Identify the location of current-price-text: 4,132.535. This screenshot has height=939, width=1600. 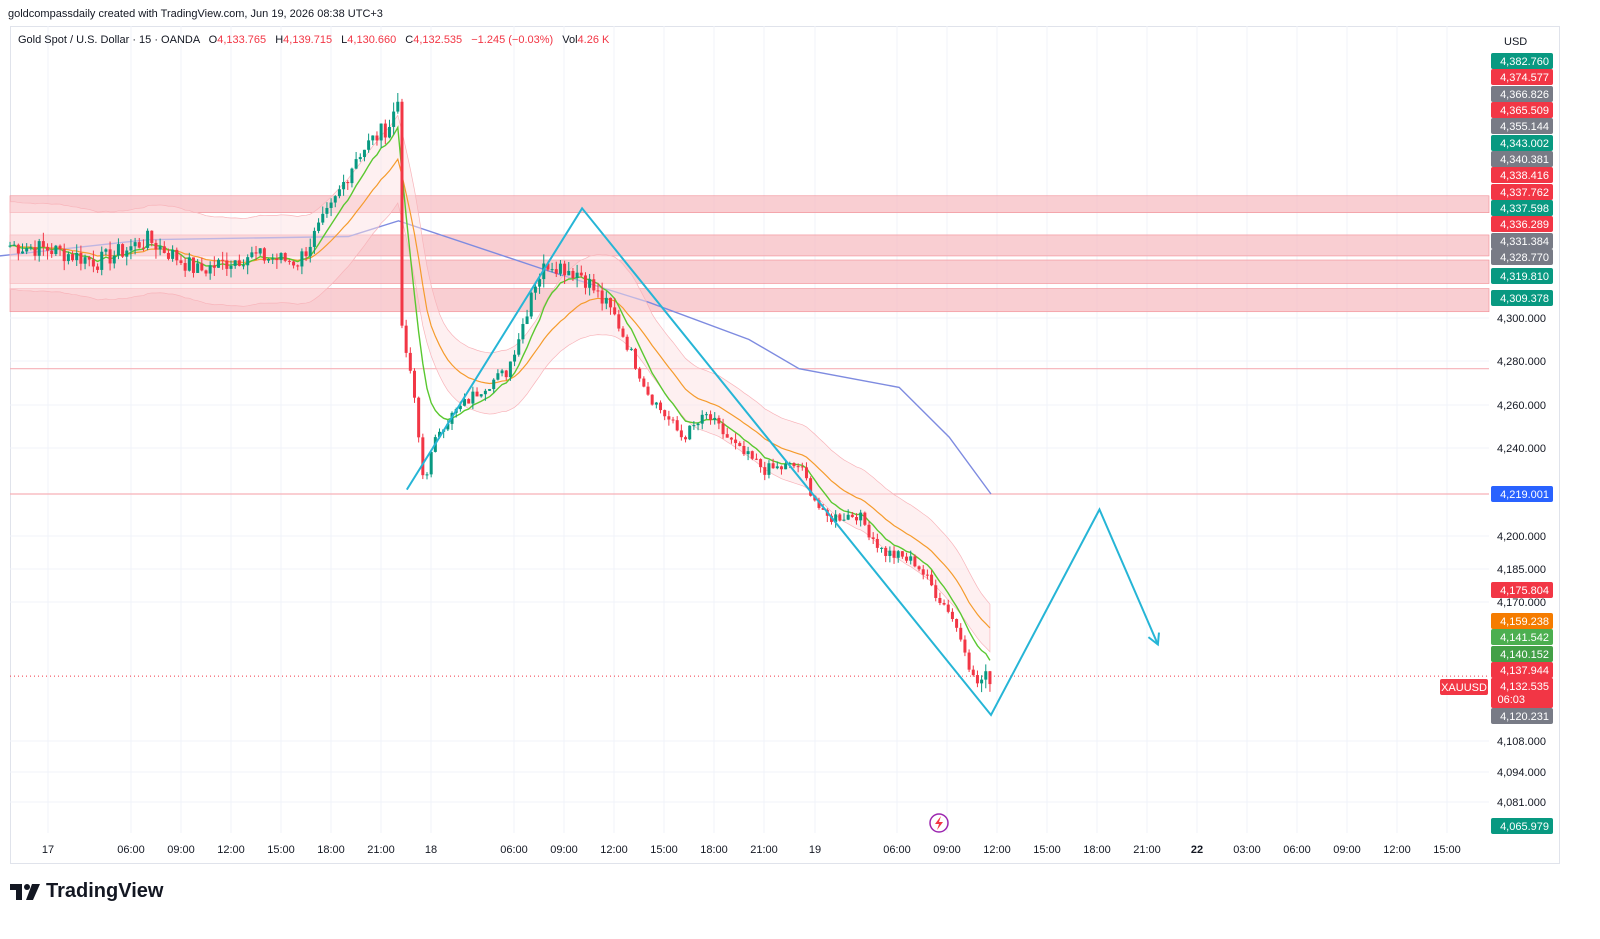
(1524, 687).